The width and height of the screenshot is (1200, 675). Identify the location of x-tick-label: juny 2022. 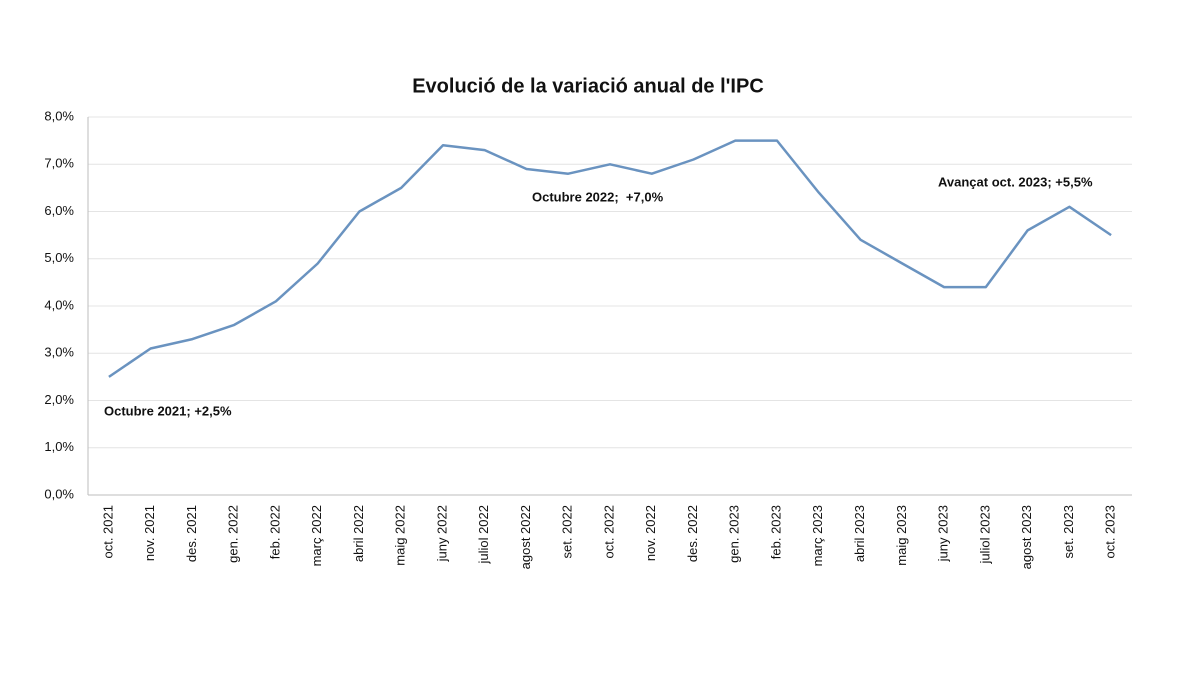
(441, 533).